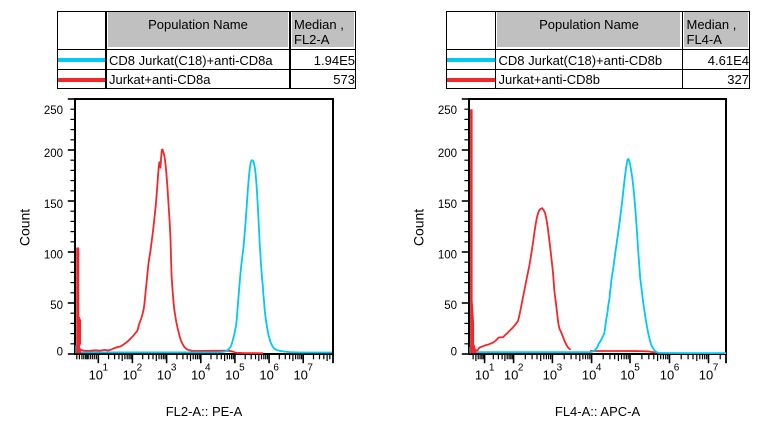 The width and height of the screenshot is (763, 433). Describe the element at coordinates (204, 411) in the screenshot. I see `svg-text: FL2-A:: PE-A` at that location.